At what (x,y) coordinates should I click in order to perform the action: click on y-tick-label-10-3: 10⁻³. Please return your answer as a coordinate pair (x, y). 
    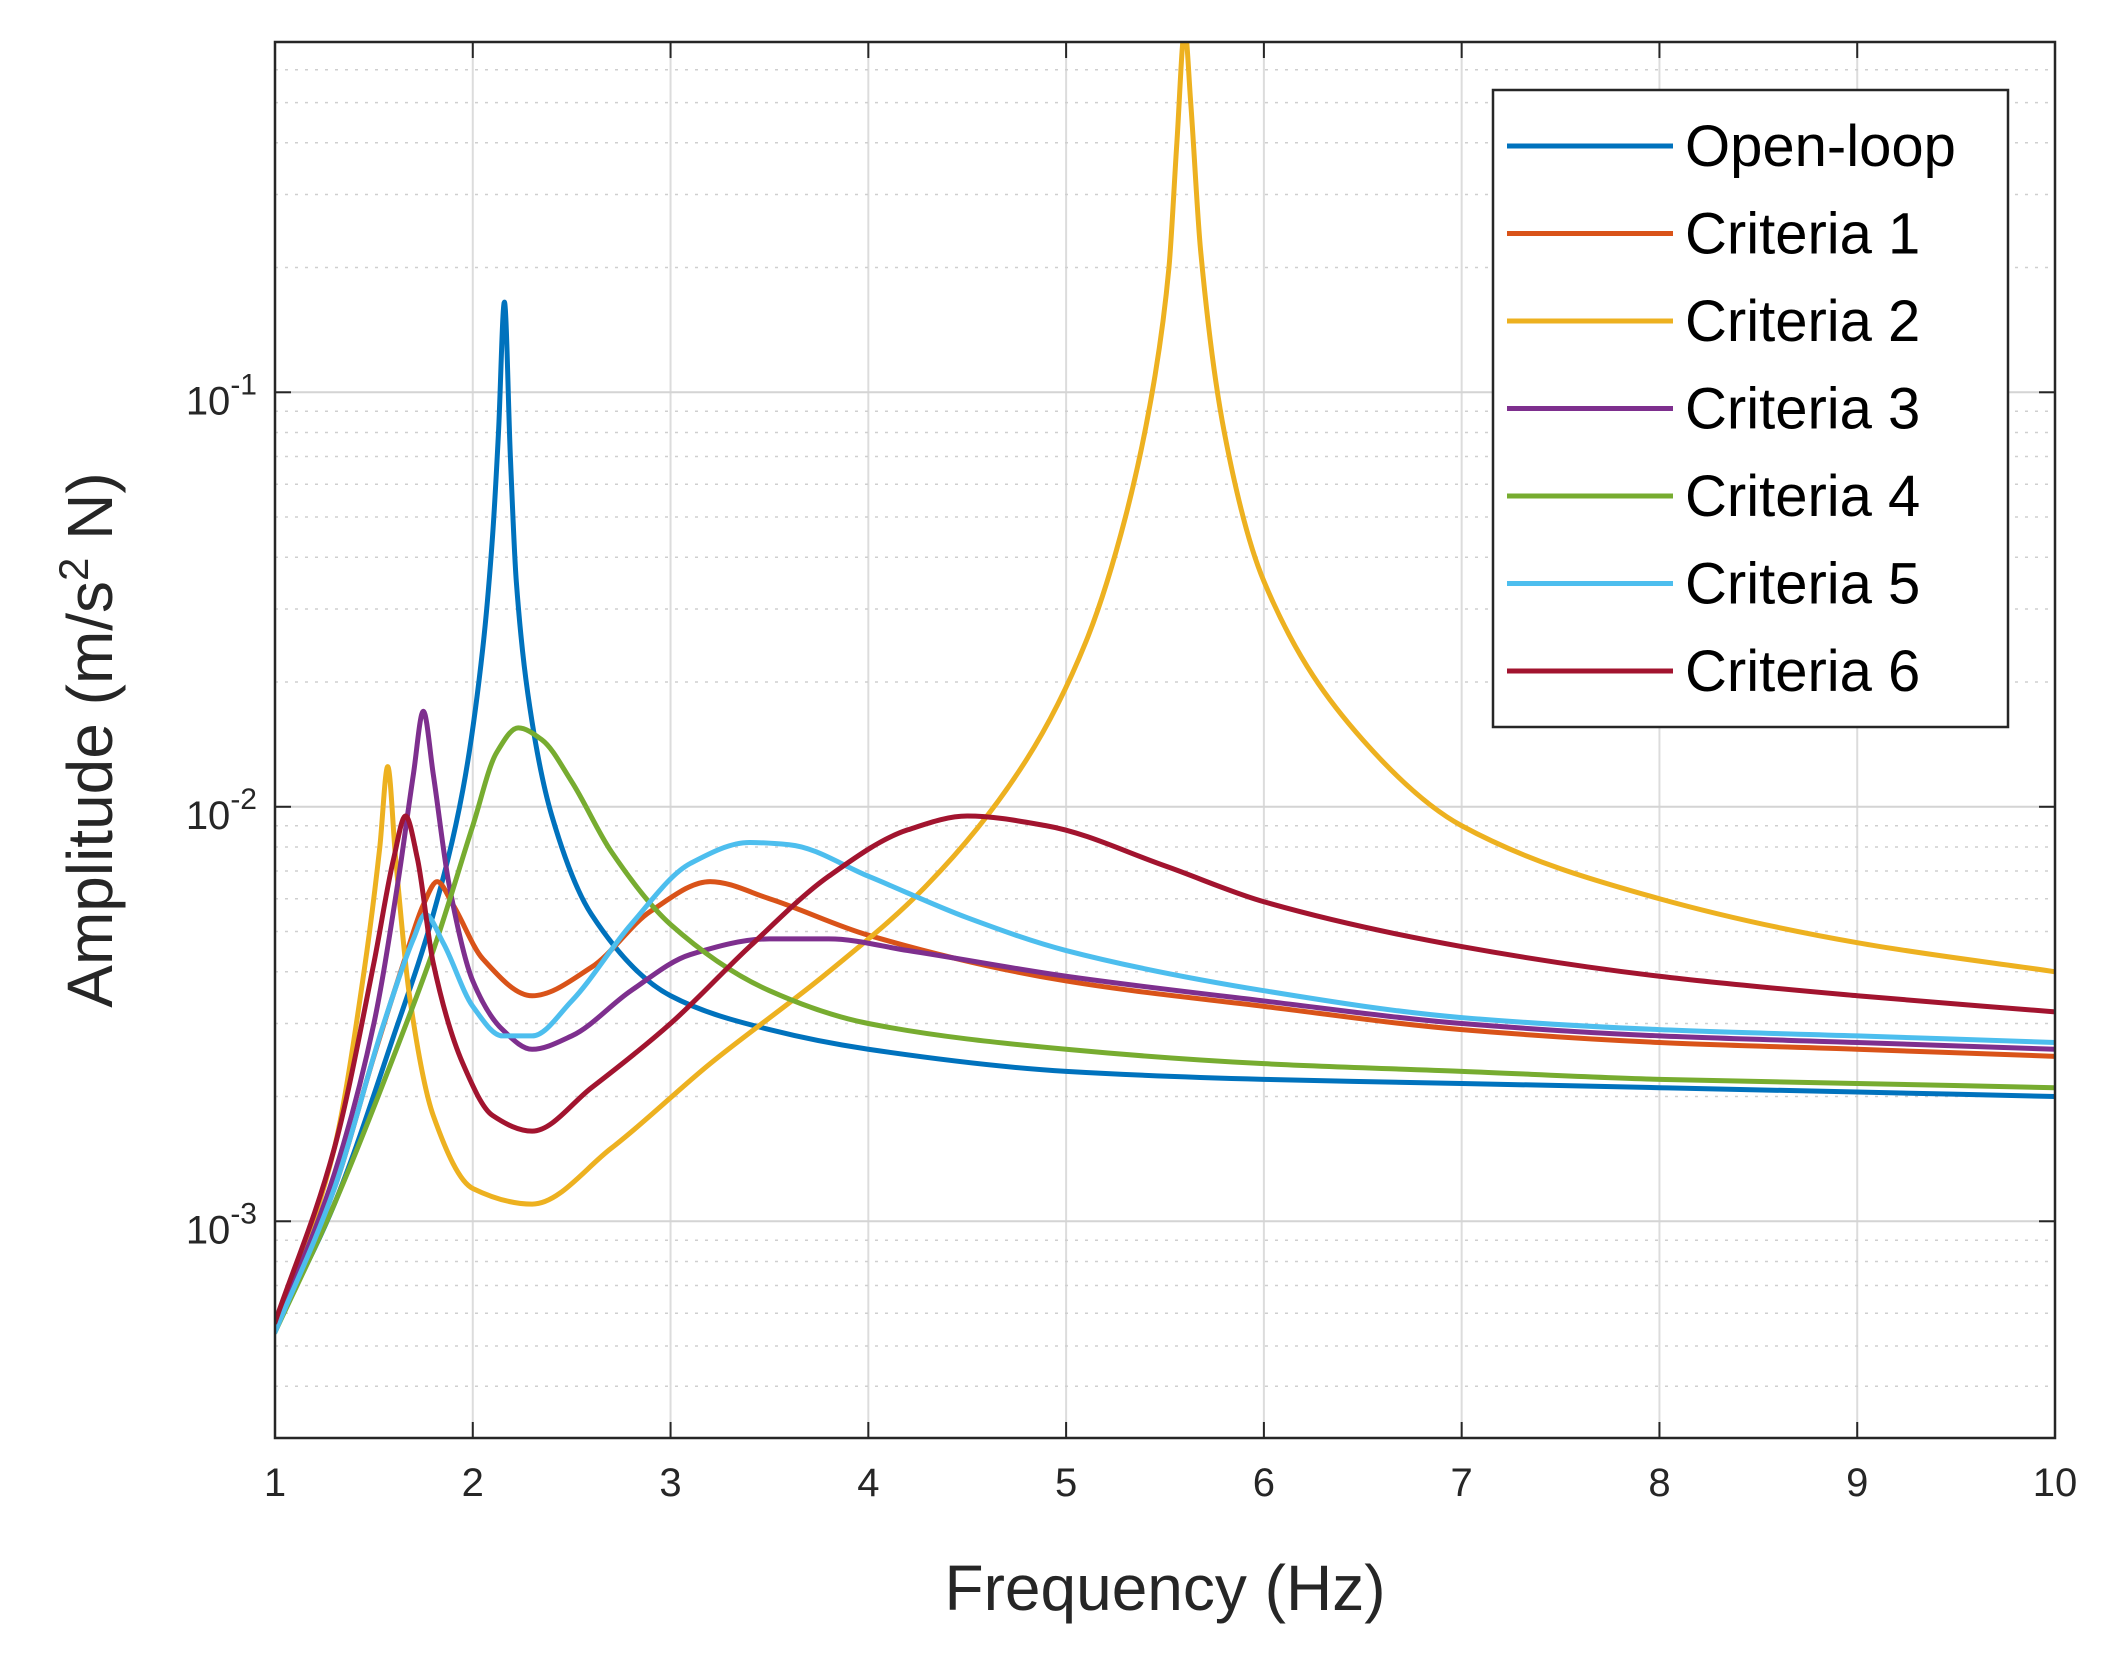
    Looking at the image, I should click on (221, 1224).